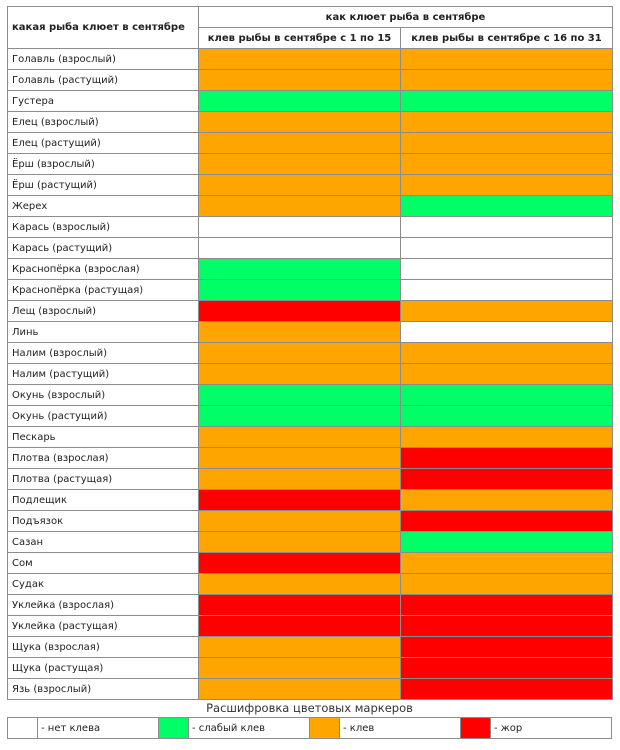 The height and width of the screenshot is (750, 620). I want to click on table-row: Уклейка (растущая), so click(310, 626).